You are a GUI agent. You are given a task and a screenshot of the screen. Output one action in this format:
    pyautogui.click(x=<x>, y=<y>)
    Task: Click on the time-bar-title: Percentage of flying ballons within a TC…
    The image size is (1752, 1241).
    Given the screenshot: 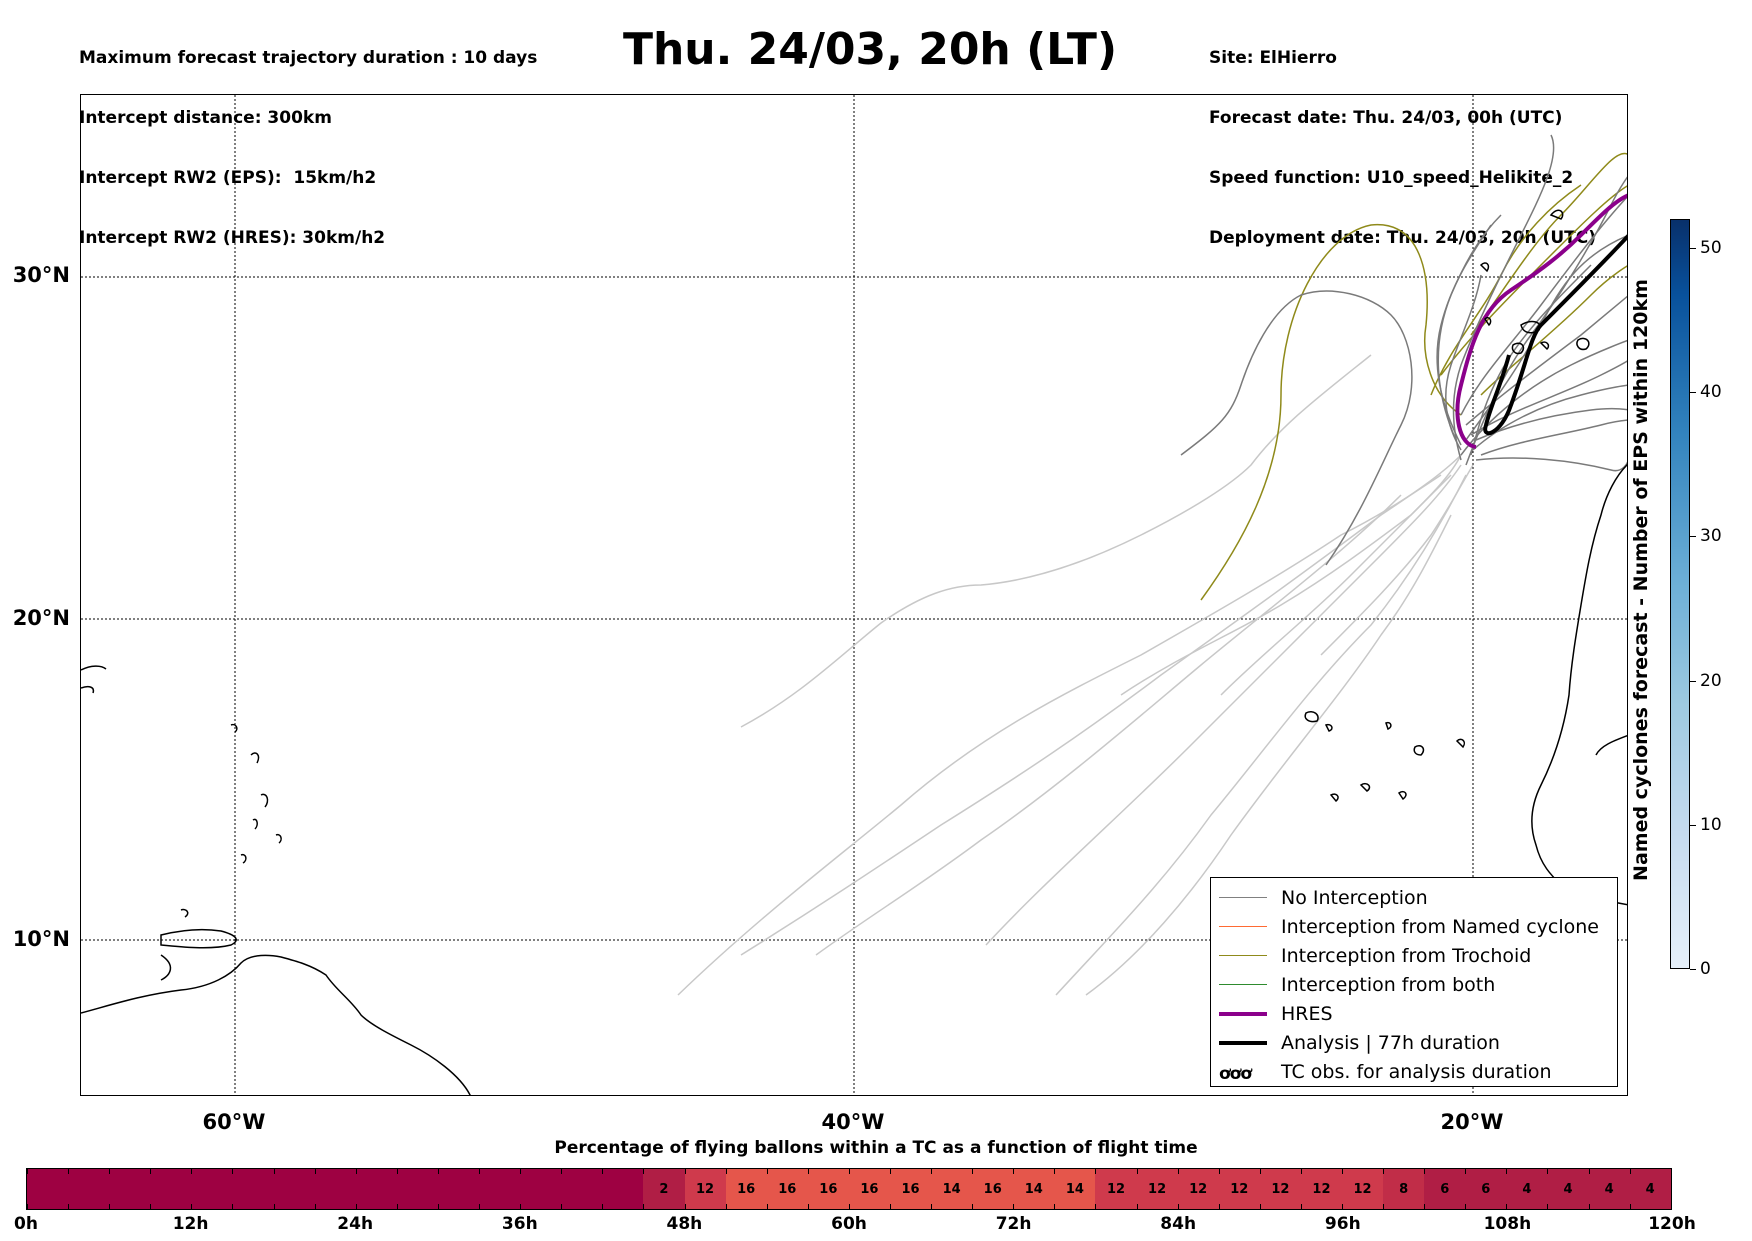 What is the action you would take?
    pyautogui.click(x=876, y=1148)
    